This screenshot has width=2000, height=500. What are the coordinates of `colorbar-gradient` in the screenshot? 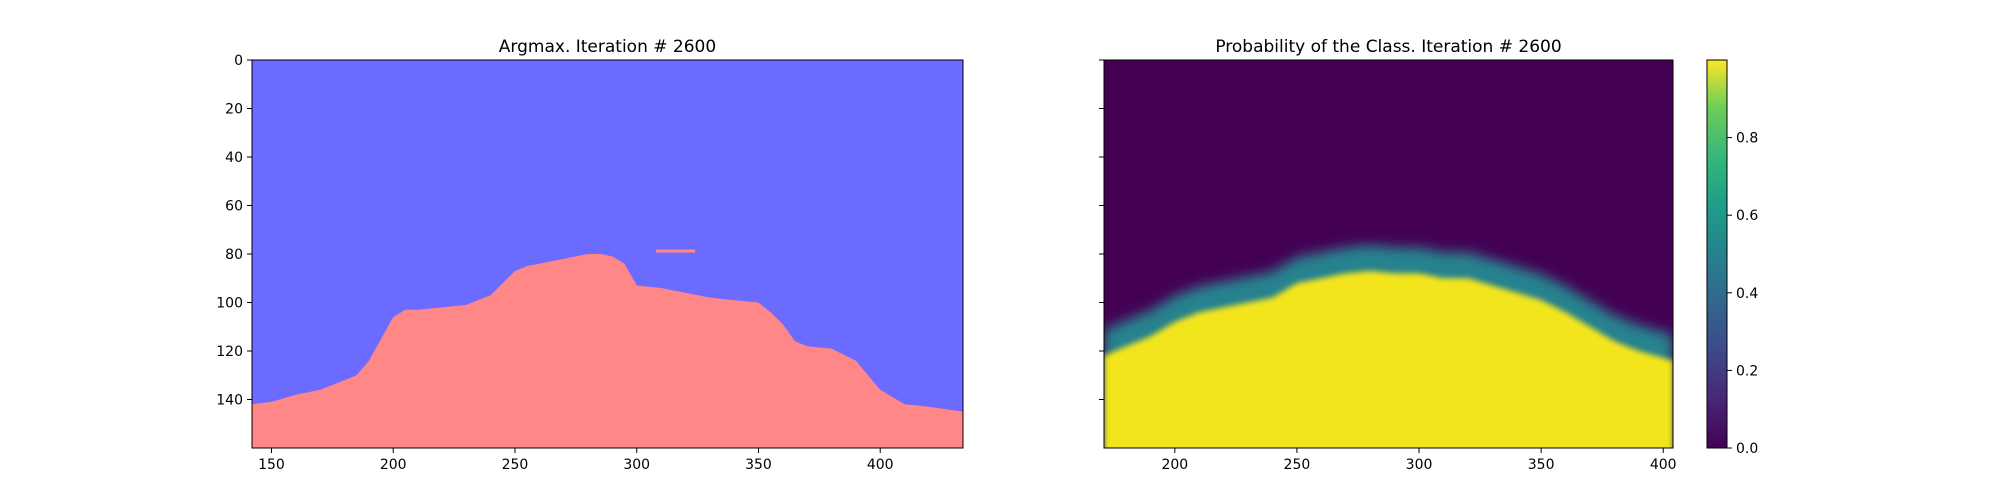 It's located at (1717, 254).